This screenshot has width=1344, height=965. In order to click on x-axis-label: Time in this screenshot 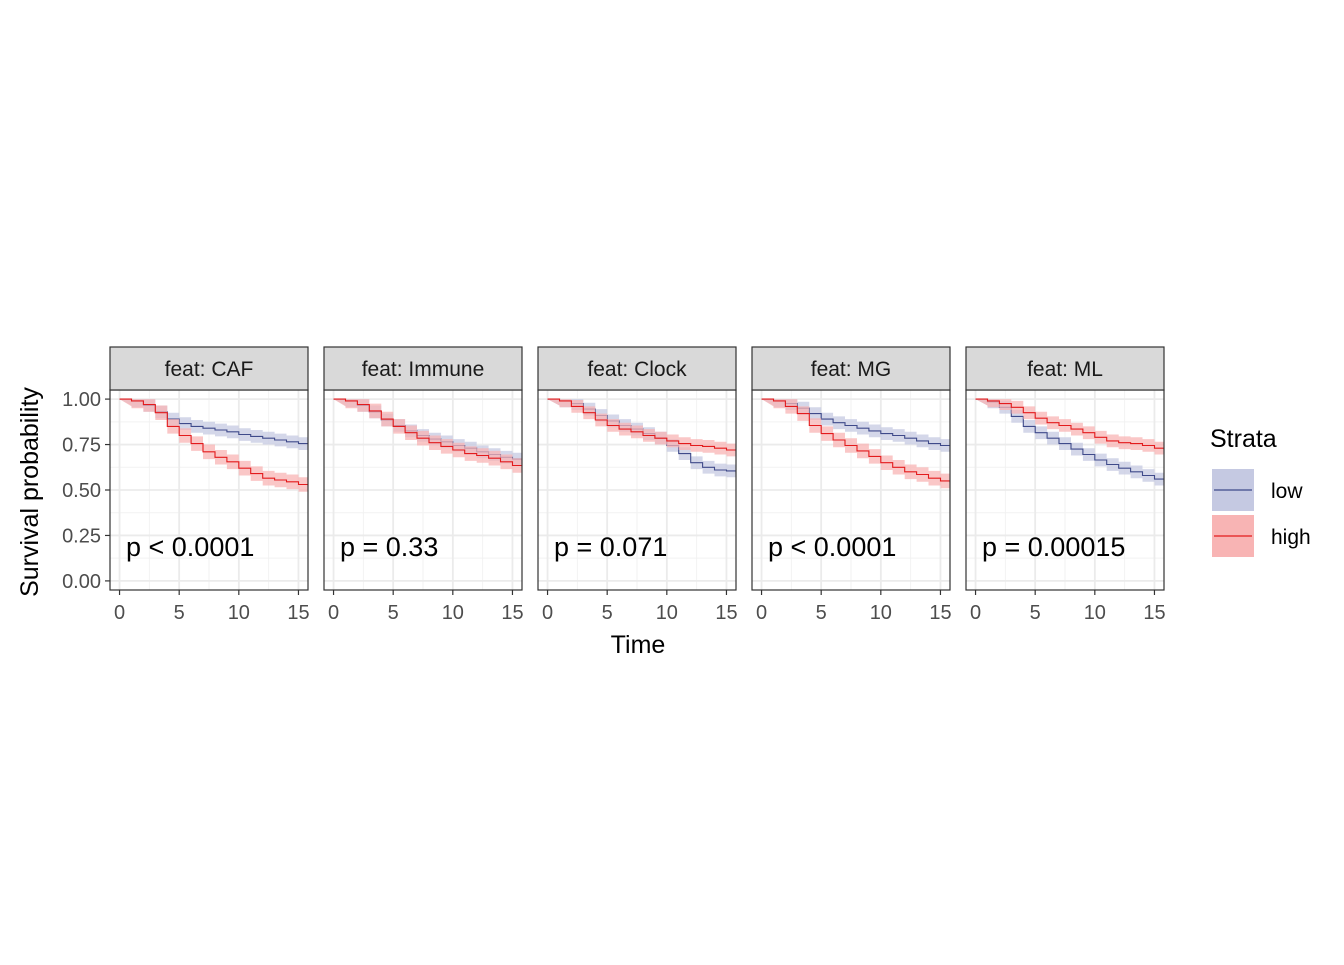, I will do `click(638, 645)`.